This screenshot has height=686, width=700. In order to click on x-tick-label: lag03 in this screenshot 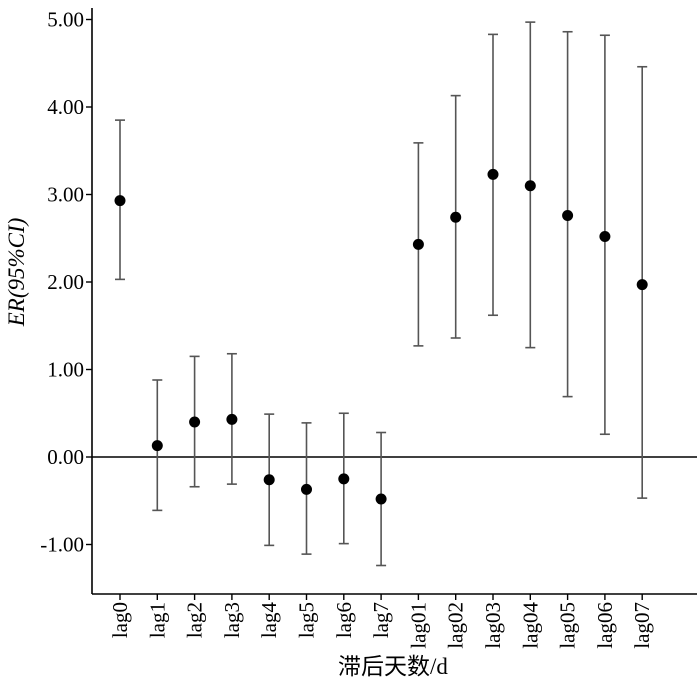, I will do `click(493, 625)`.